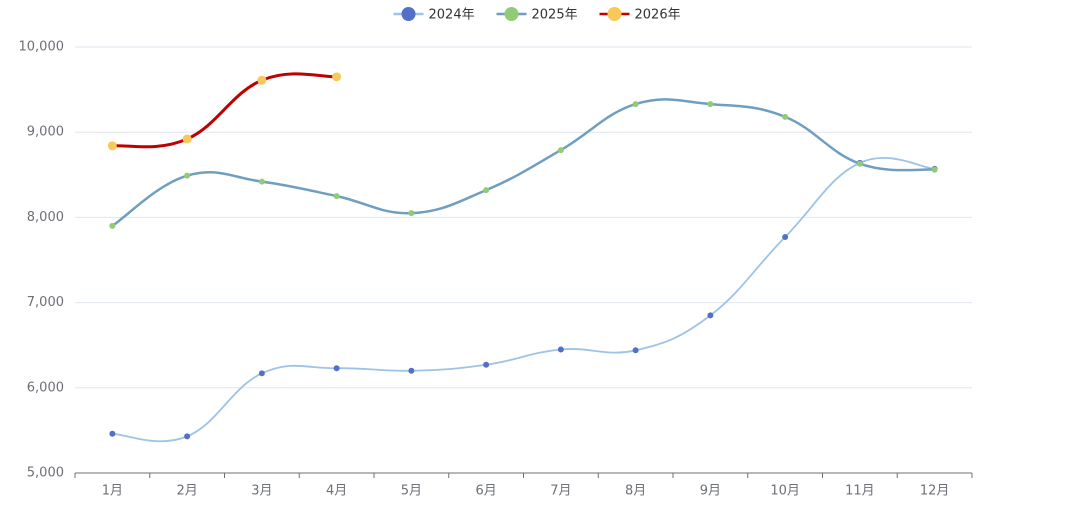 This screenshot has width=1080, height=511. I want to click on y-tick-label: 6,000, so click(45, 387).